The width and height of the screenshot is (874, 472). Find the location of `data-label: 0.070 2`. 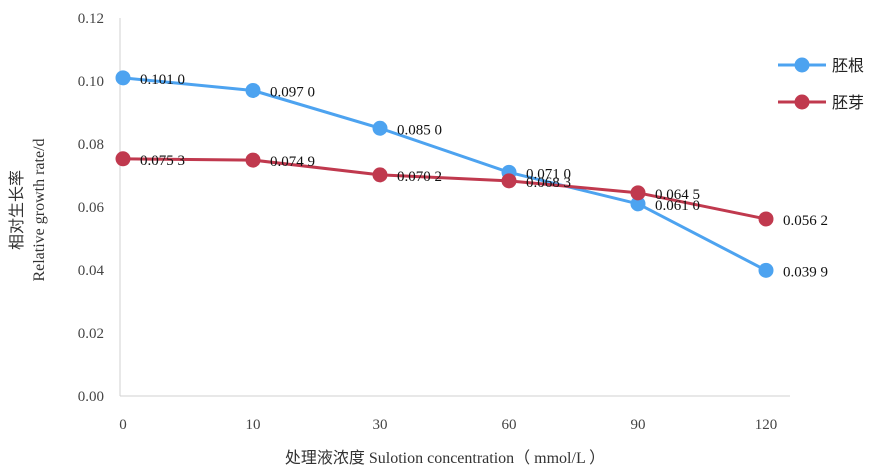

data-label: 0.070 2 is located at coordinates (419, 177).